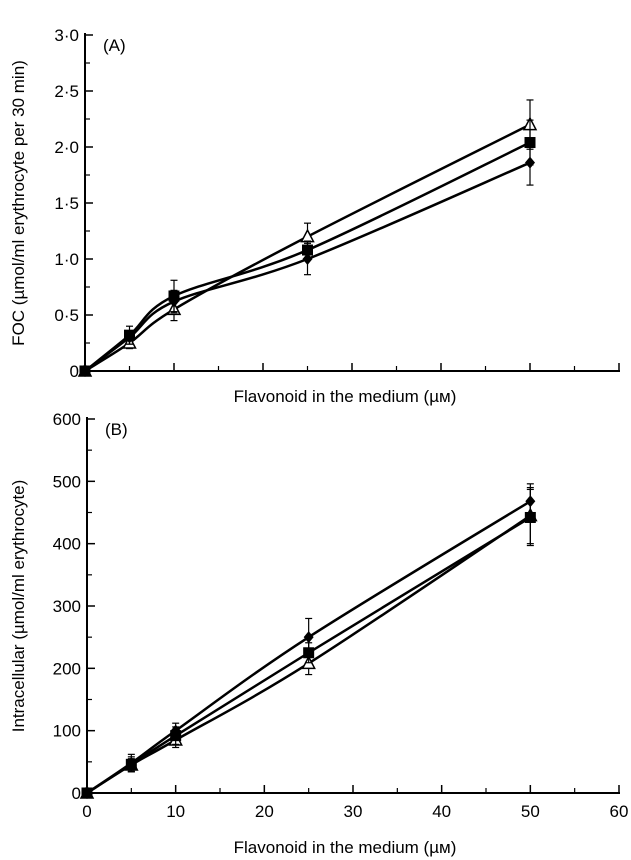 Image resolution: width=631 pixels, height=860 pixels. I want to click on y-tick-label: 3·0, so click(66, 35).